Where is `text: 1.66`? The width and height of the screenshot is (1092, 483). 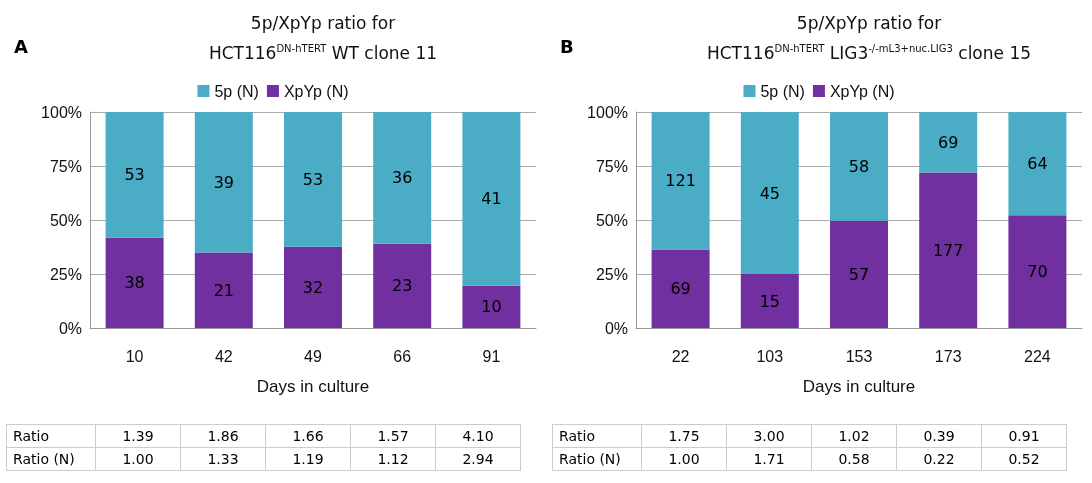 text: 1.66 is located at coordinates (308, 436).